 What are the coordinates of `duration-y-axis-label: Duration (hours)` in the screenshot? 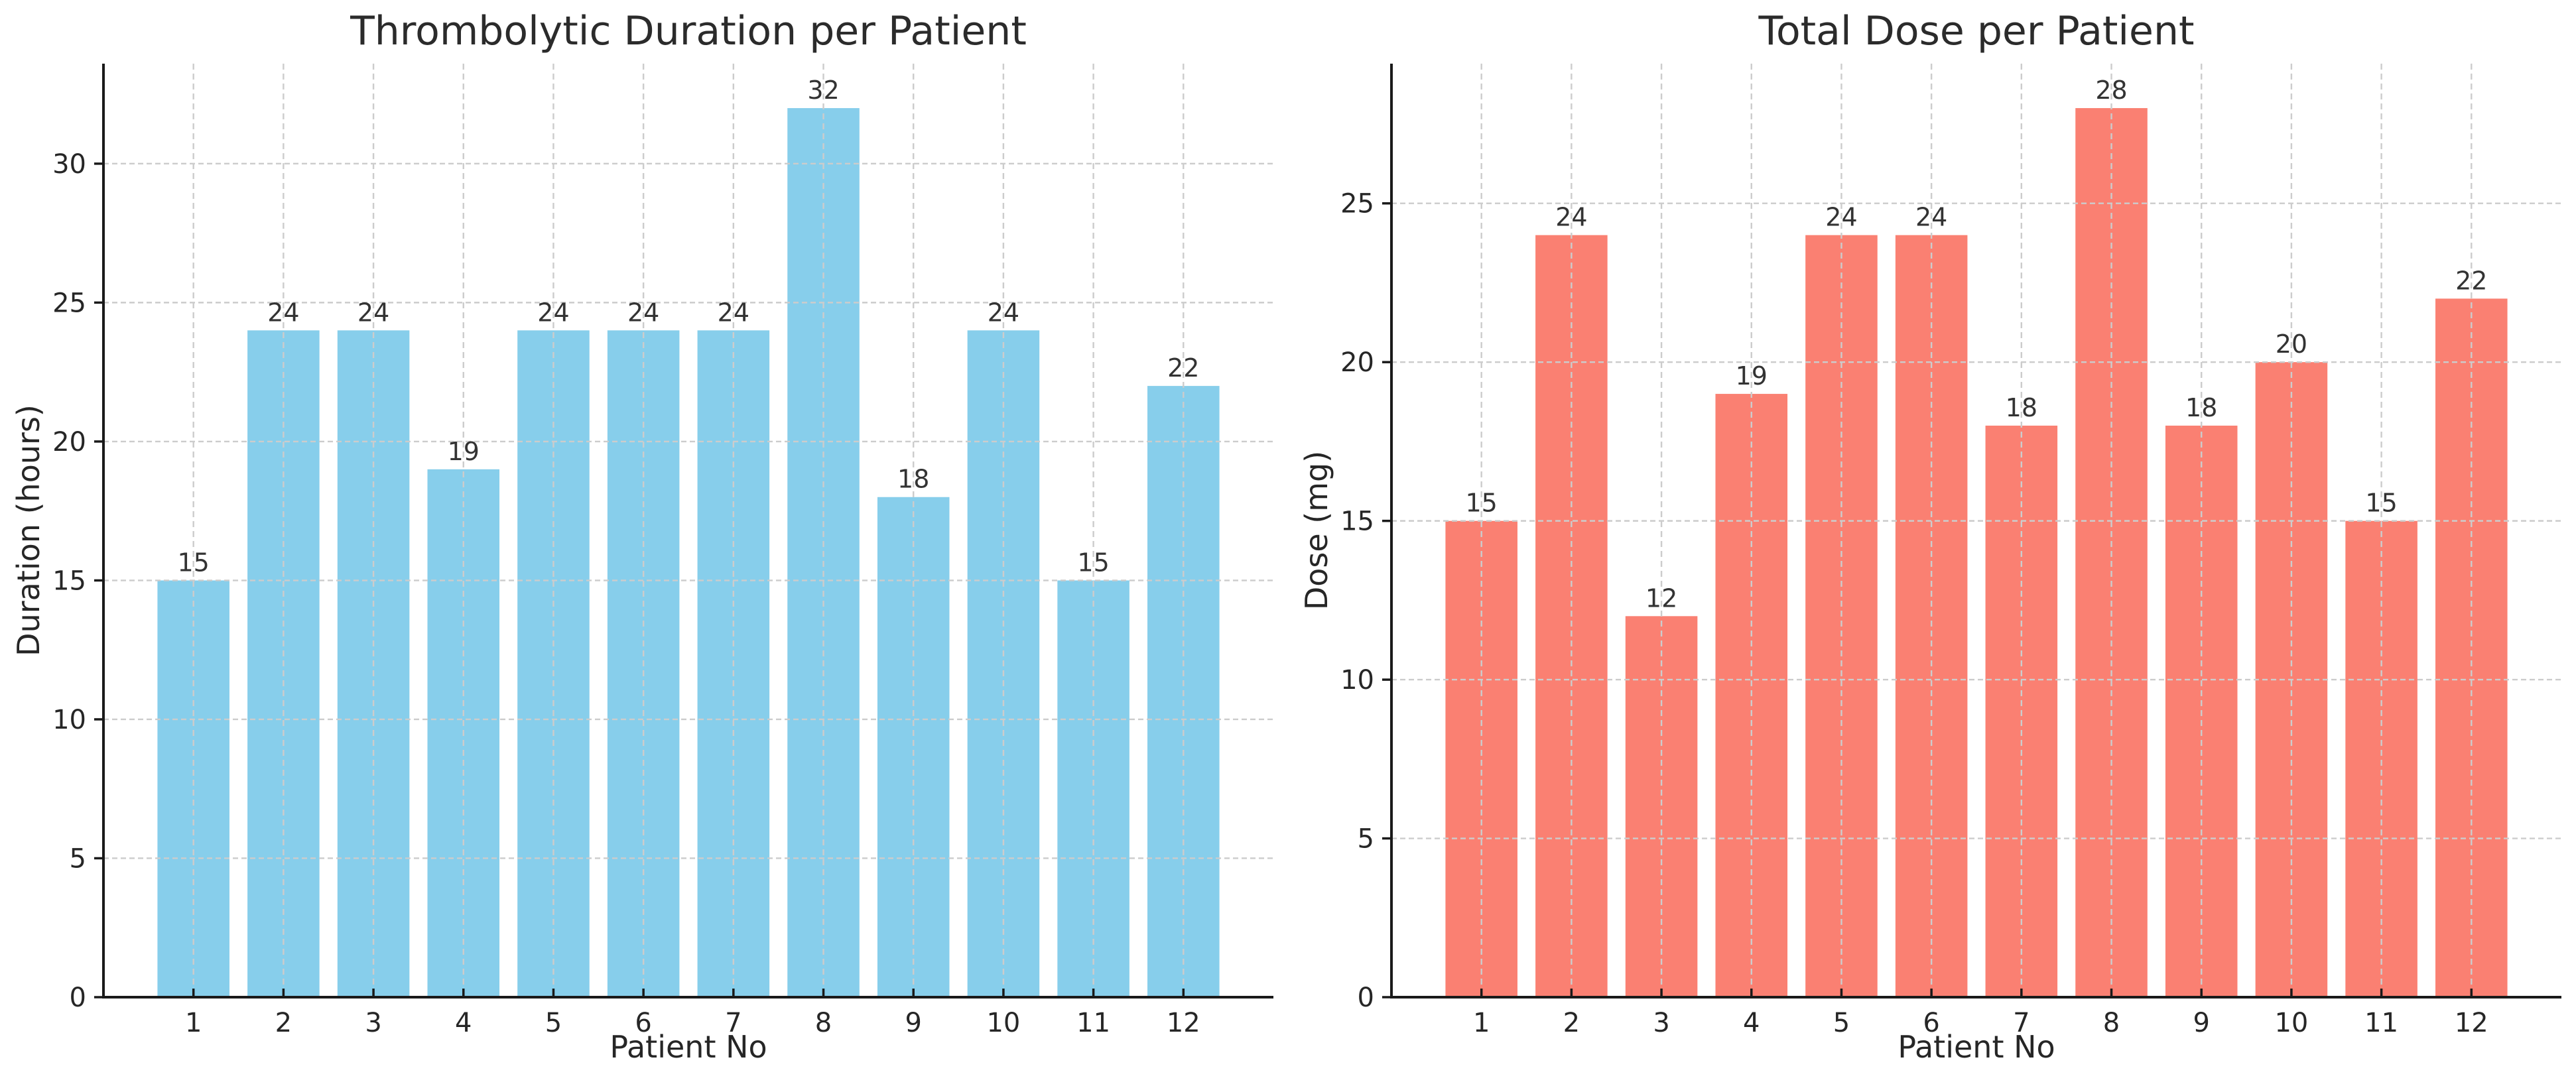 It's located at (29, 530).